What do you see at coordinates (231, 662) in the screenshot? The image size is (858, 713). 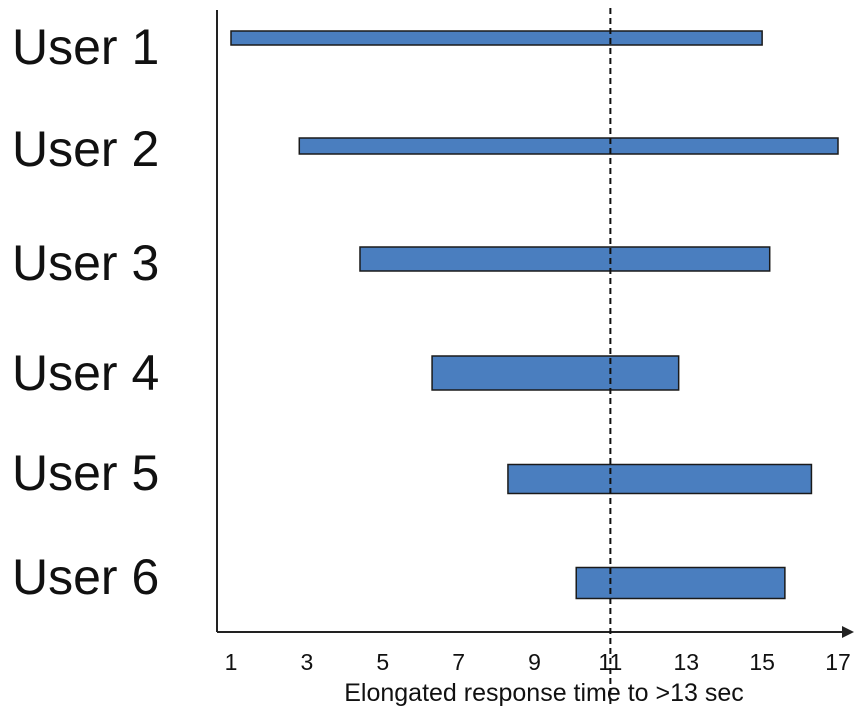 I see `x-tick-1: 1` at bounding box center [231, 662].